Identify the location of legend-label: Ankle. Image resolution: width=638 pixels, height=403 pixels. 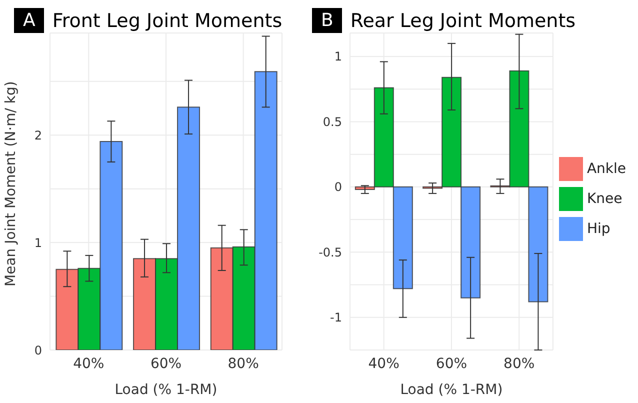
(606, 169).